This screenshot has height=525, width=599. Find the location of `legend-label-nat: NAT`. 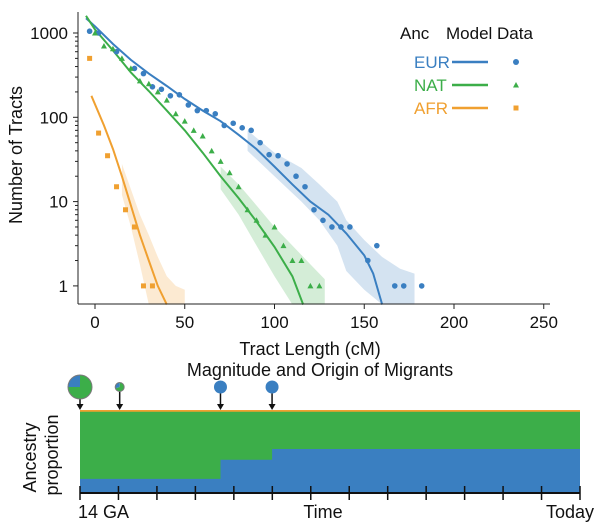

legend-label-nat: NAT is located at coordinates (430, 85).